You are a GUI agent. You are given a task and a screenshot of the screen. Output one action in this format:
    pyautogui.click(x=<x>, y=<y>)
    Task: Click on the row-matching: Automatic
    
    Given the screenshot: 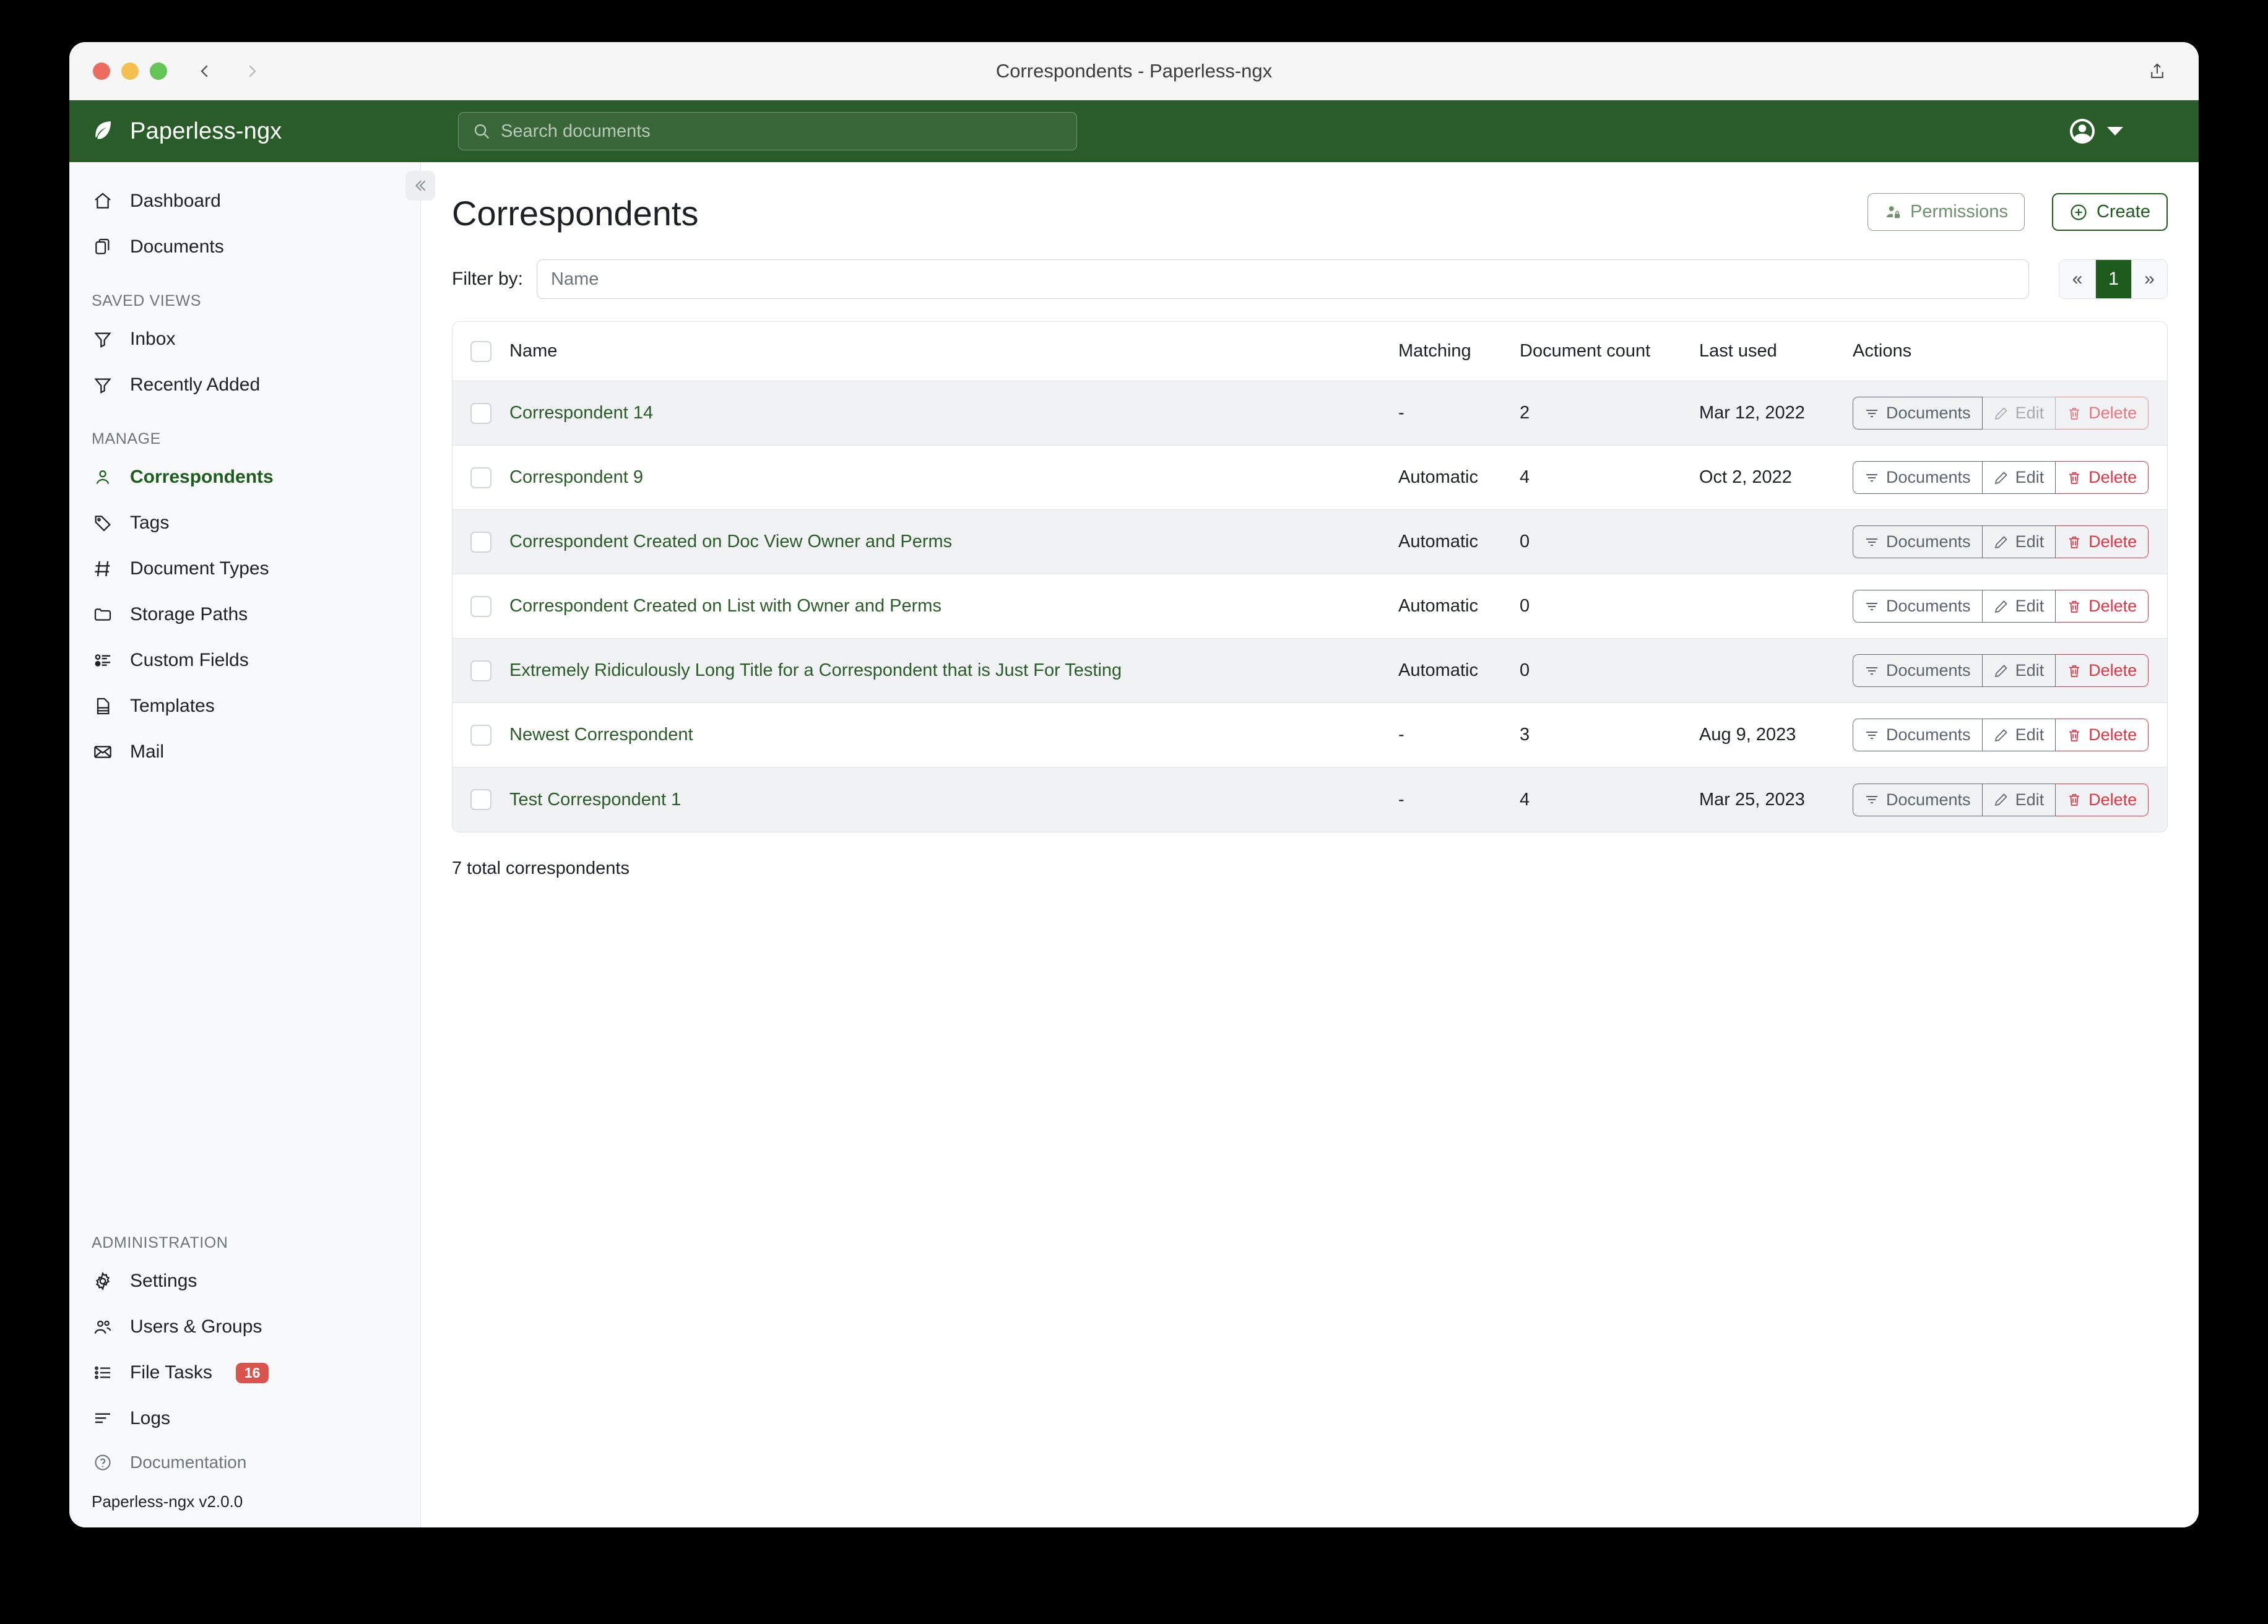 What is the action you would take?
    pyautogui.click(x=1438, y=541)
    